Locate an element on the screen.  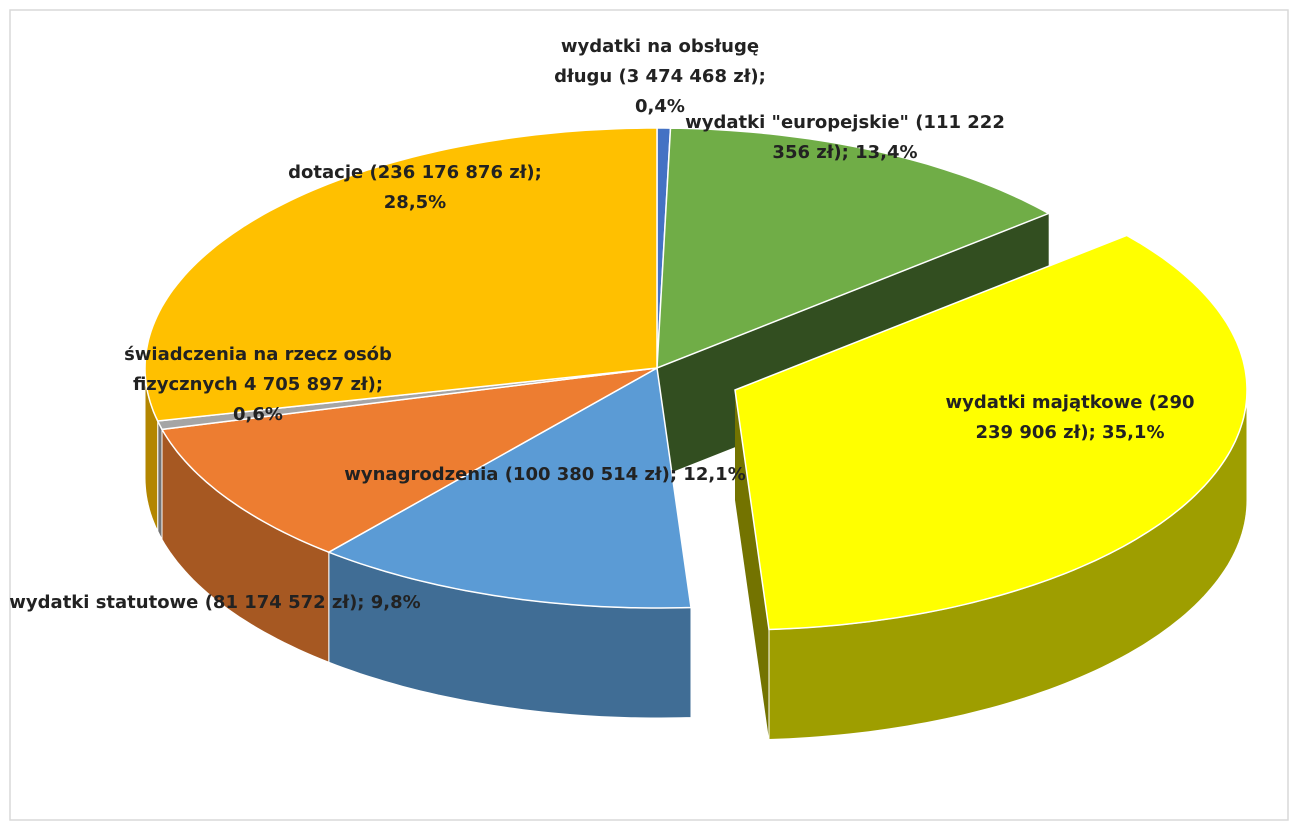
slice-wall is located at coordinates (752, 565).